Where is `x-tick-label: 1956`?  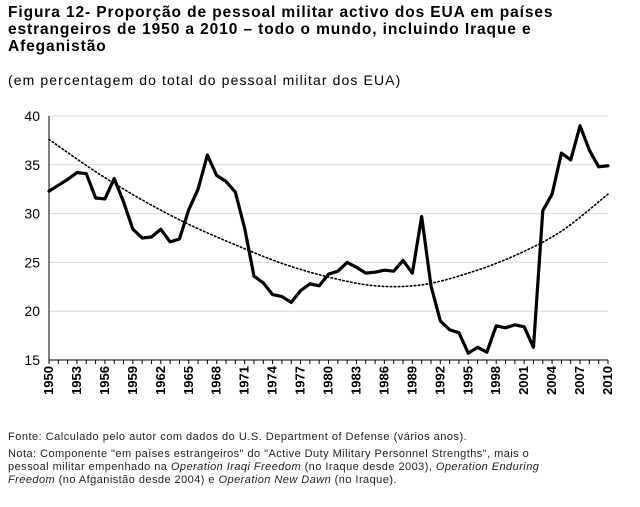
x-tick-label: 1956 is located at coordinates (104, 380).